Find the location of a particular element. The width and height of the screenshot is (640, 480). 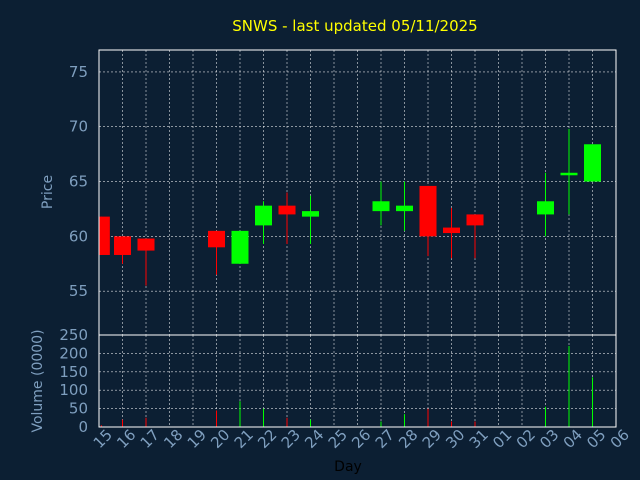

volume-tick-label: 50 is located at coordinates (78, 409).